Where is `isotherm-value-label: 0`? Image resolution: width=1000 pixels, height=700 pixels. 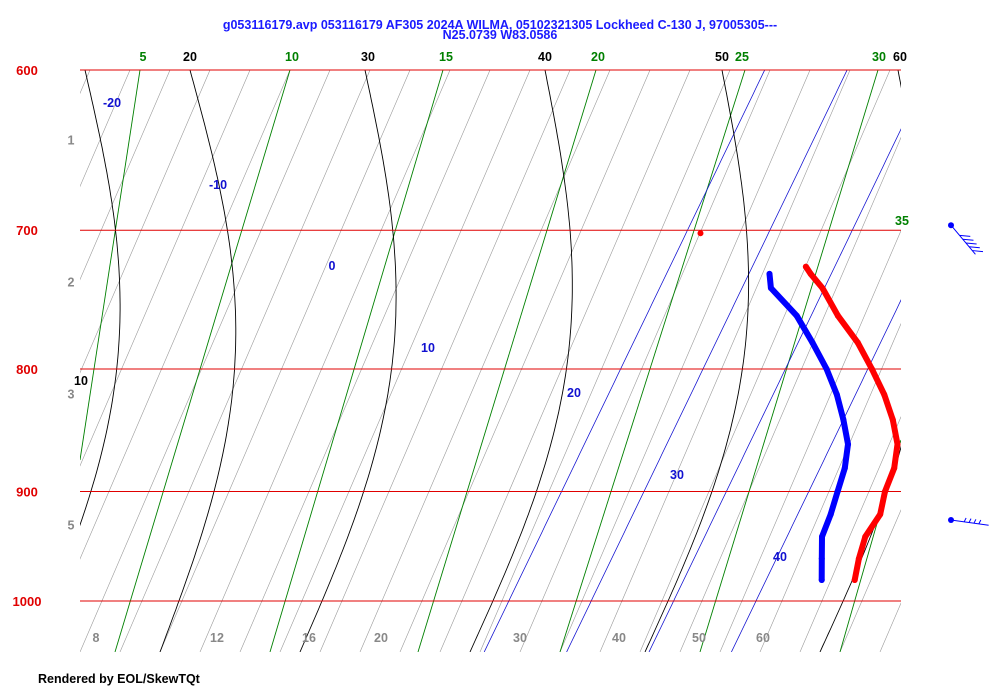 isotherm-value-label: 0 is located at coordinates (332, 266).